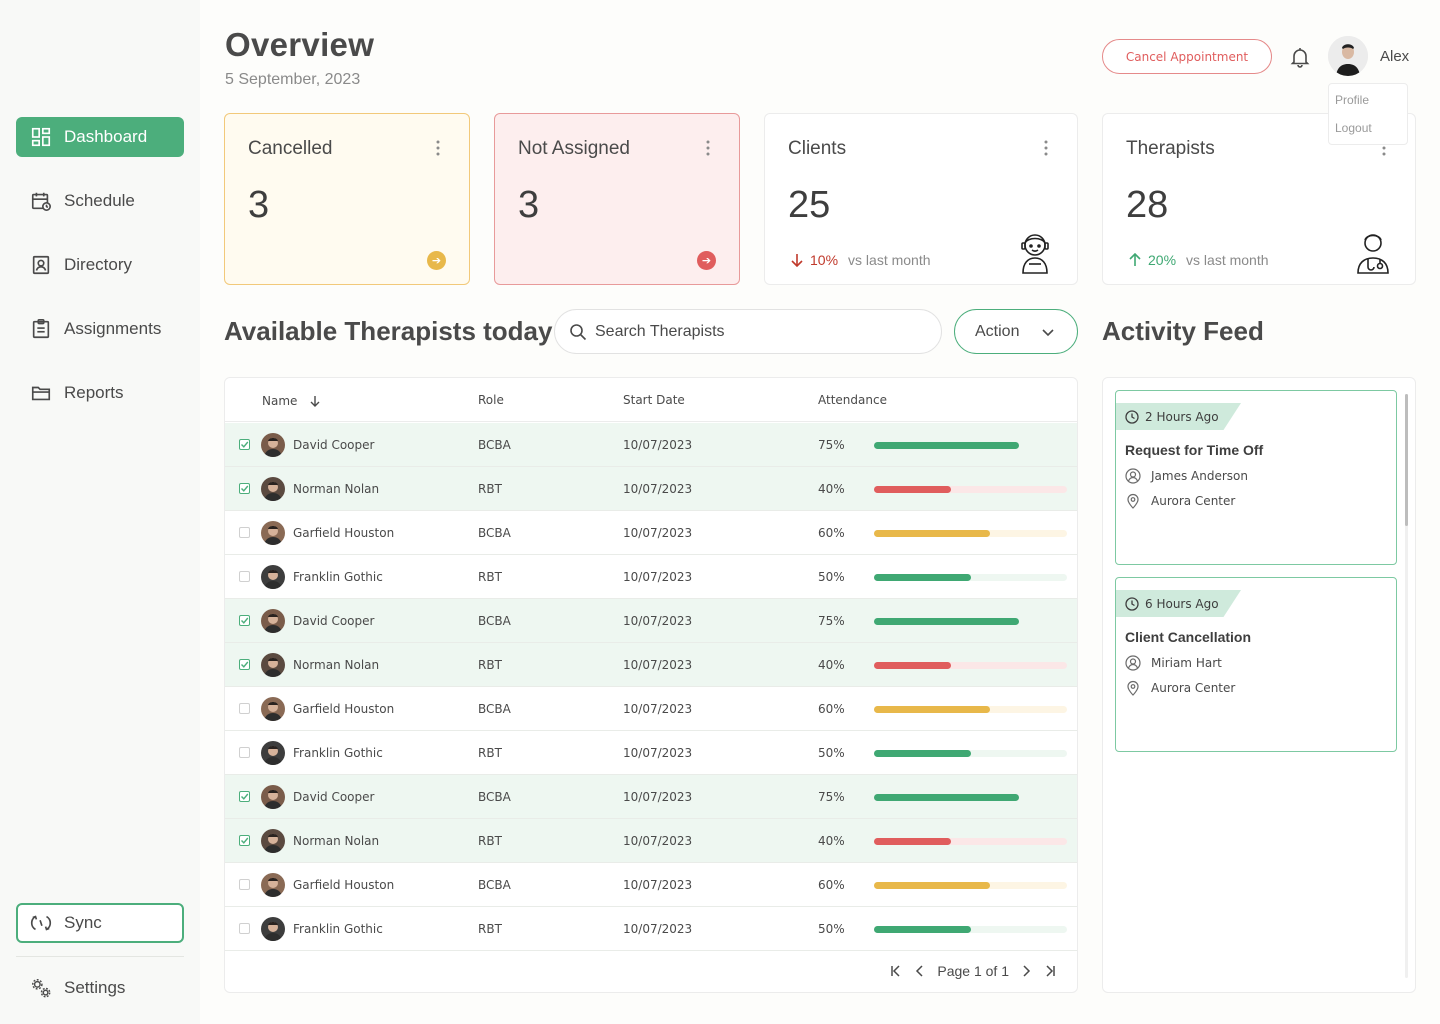  Describe the element at coordinates (1050, 971) in the screenshot. I see `last-page-icon` at that location.